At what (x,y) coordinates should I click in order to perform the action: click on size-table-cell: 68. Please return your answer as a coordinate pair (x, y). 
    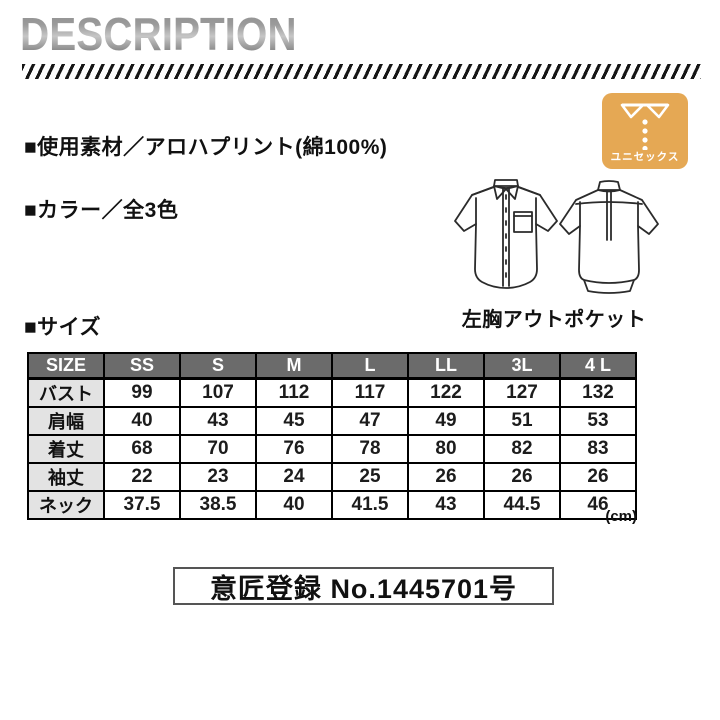
    Looking at the image, I should click on (142, 448).